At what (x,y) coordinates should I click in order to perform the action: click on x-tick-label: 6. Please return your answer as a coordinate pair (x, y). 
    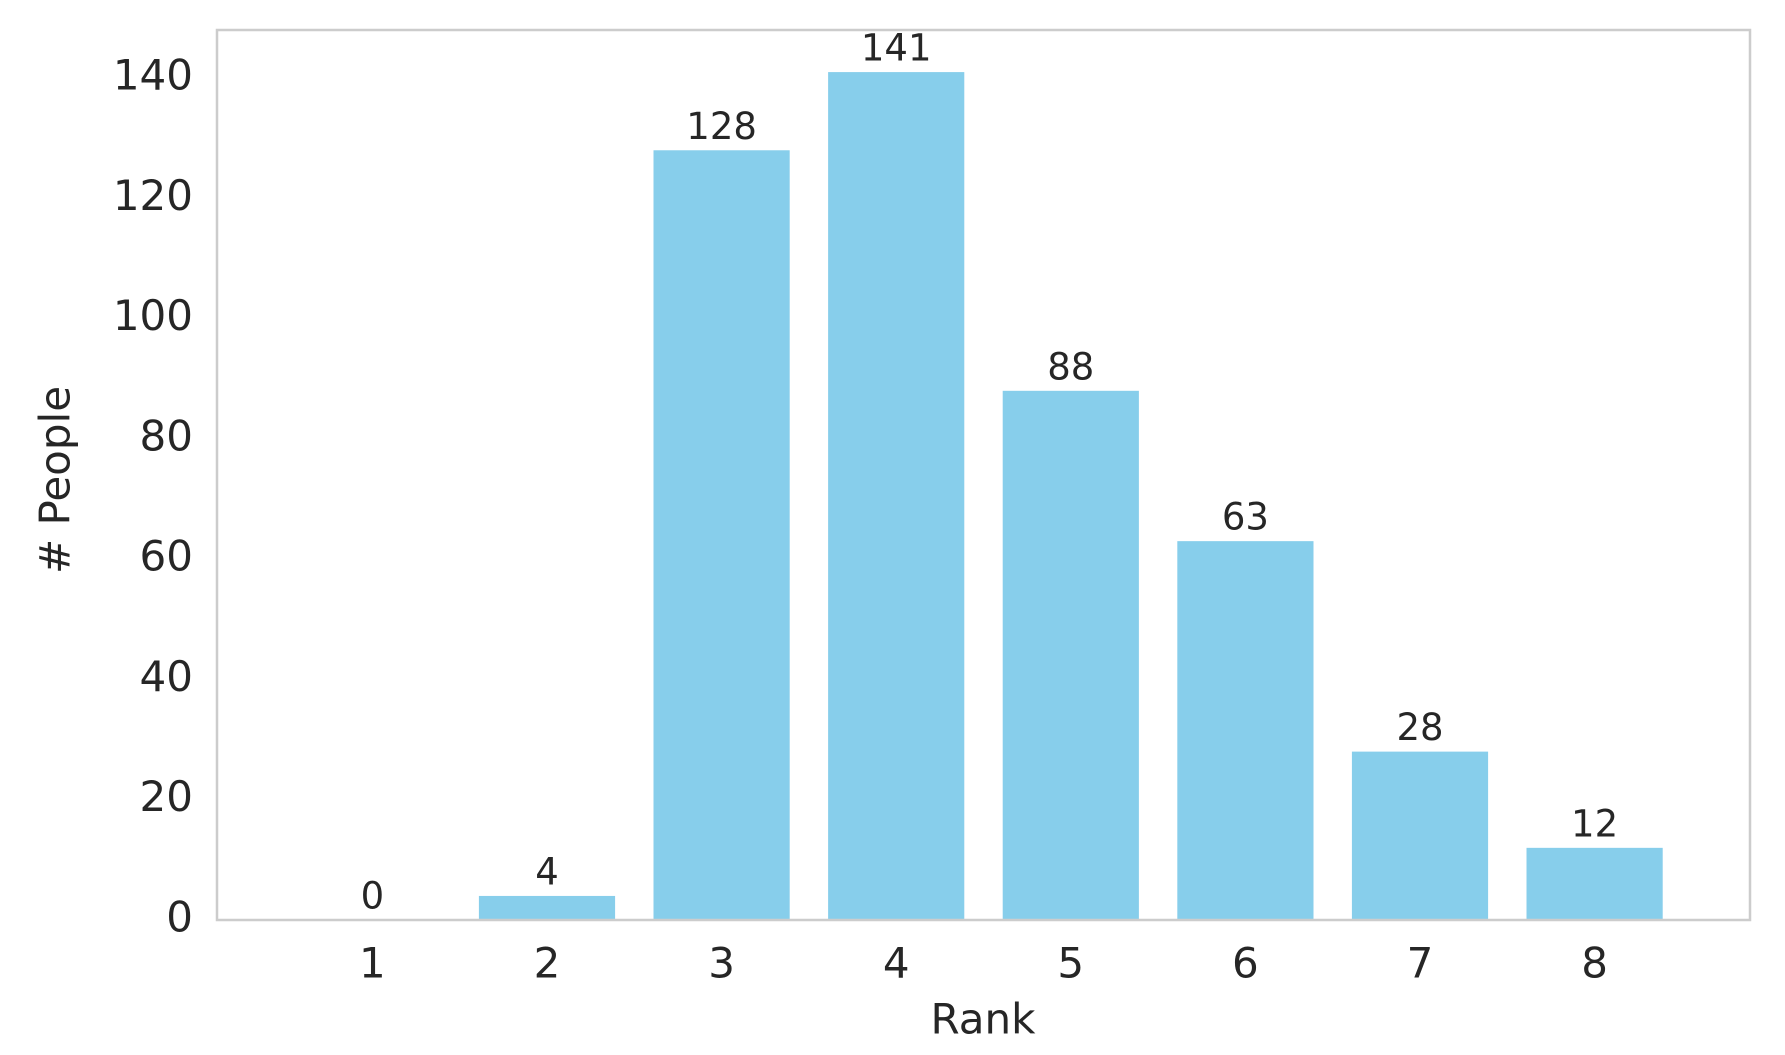
    Looking at the image, I should click on (1245, 963).